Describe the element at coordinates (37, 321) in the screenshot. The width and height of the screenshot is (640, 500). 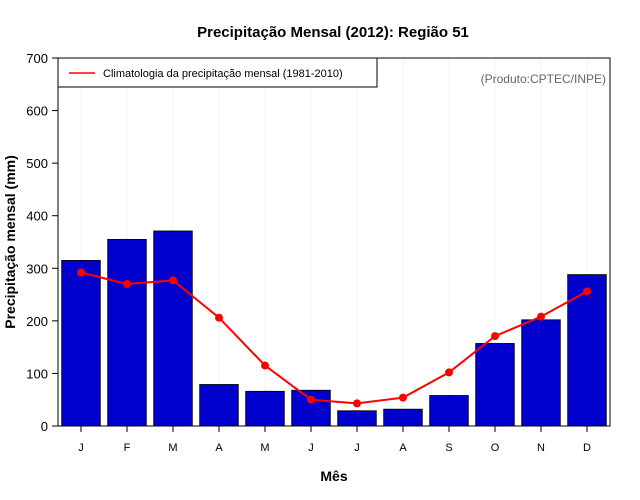
I see `y-tick-label: 200` at that location.